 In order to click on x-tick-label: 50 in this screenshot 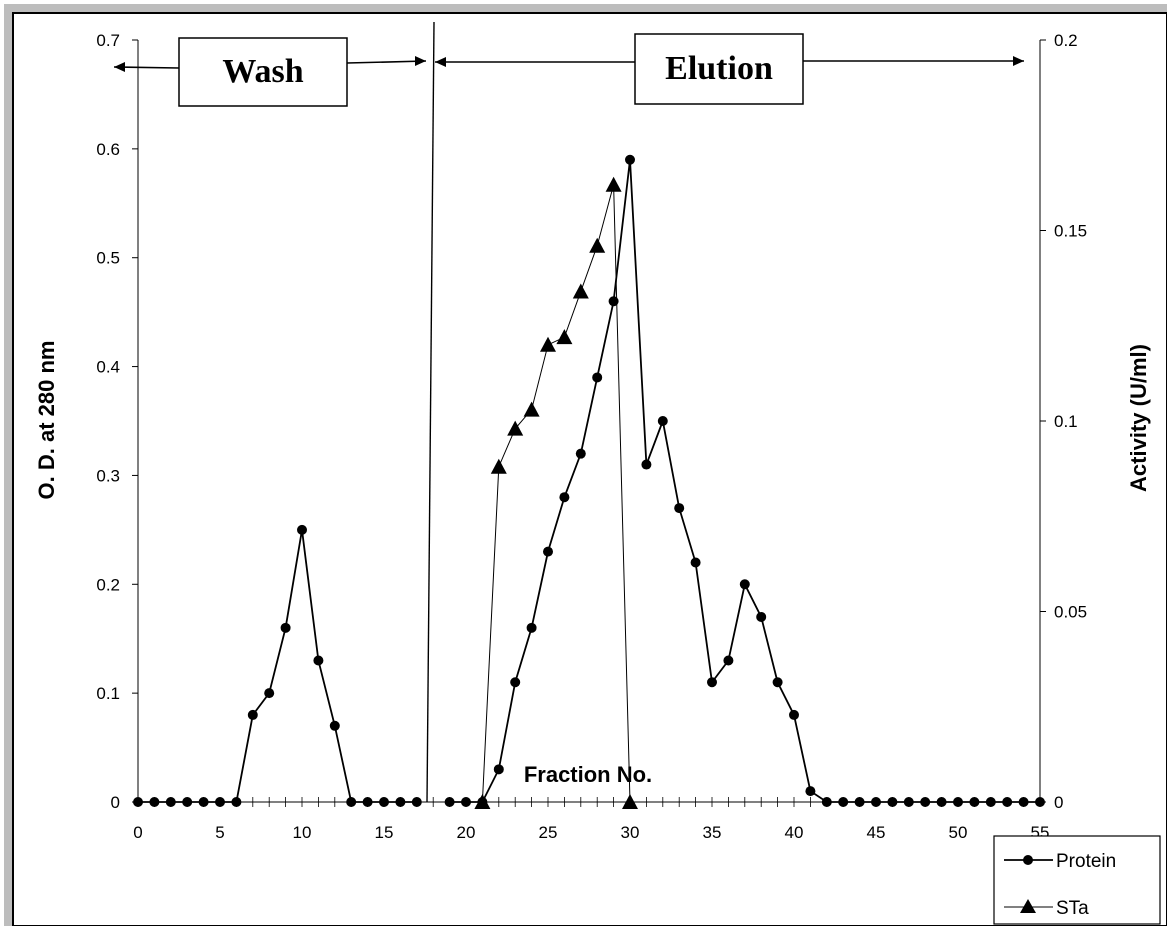, I will do `click(958, 832)`.